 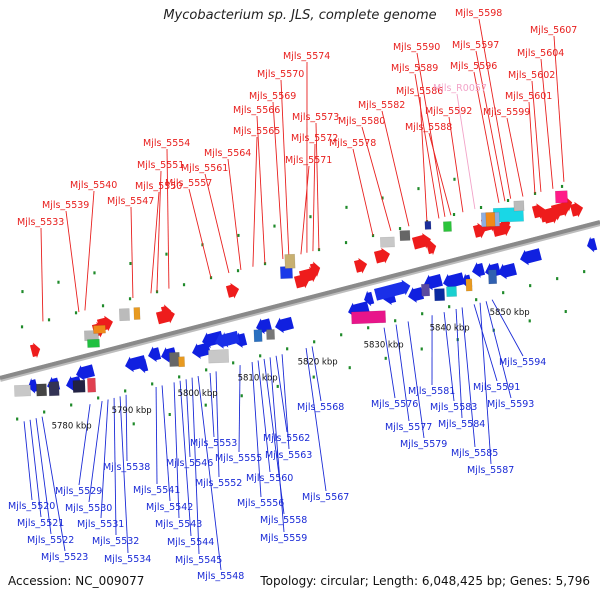 I want to click on gene-label: Mjls_5566, so click(x=256, y=110).